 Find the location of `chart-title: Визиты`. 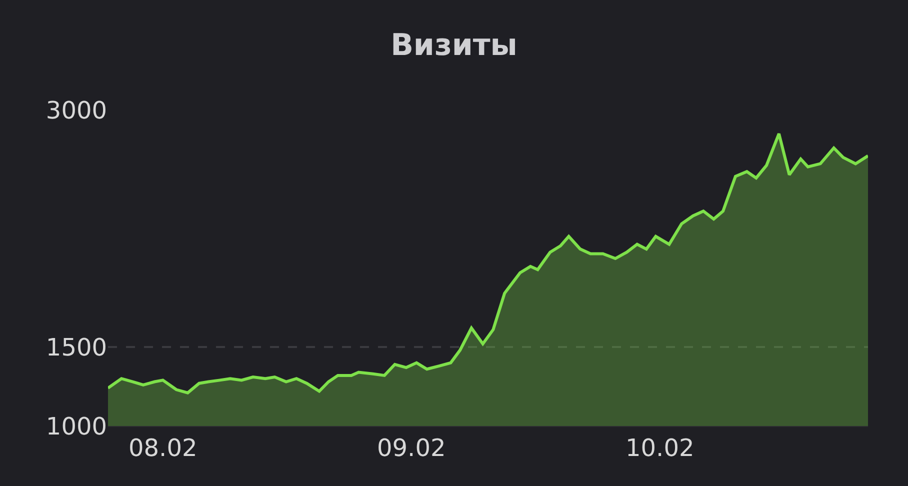

chart-title: Визиты is located at coordinates (454, 46).